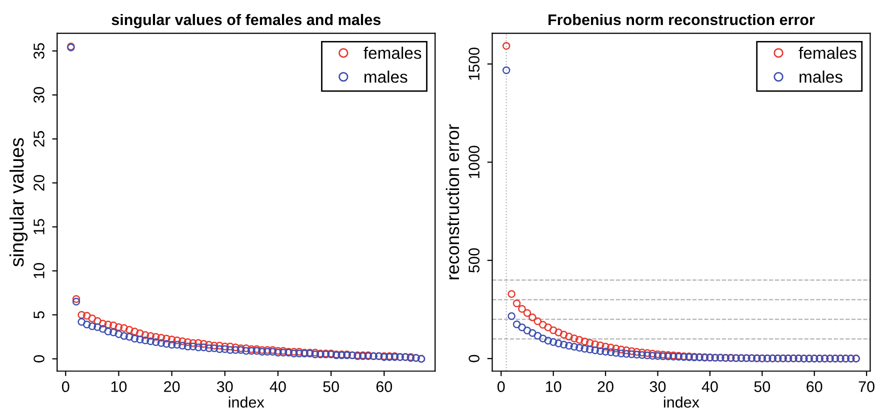  What do you see at coordinates (39, 139) in the screenshot?
I see `y-tick-label: 25` at bounding box center [39, 139].